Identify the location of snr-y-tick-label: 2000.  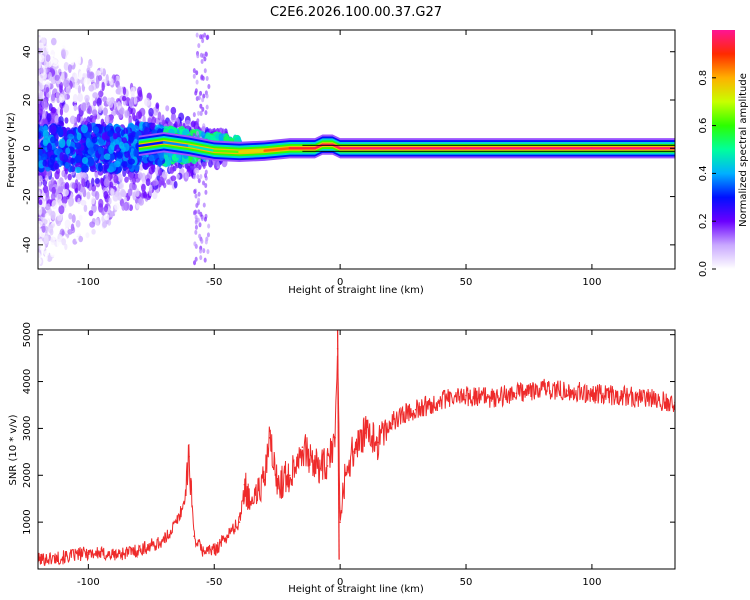
(27, 475).